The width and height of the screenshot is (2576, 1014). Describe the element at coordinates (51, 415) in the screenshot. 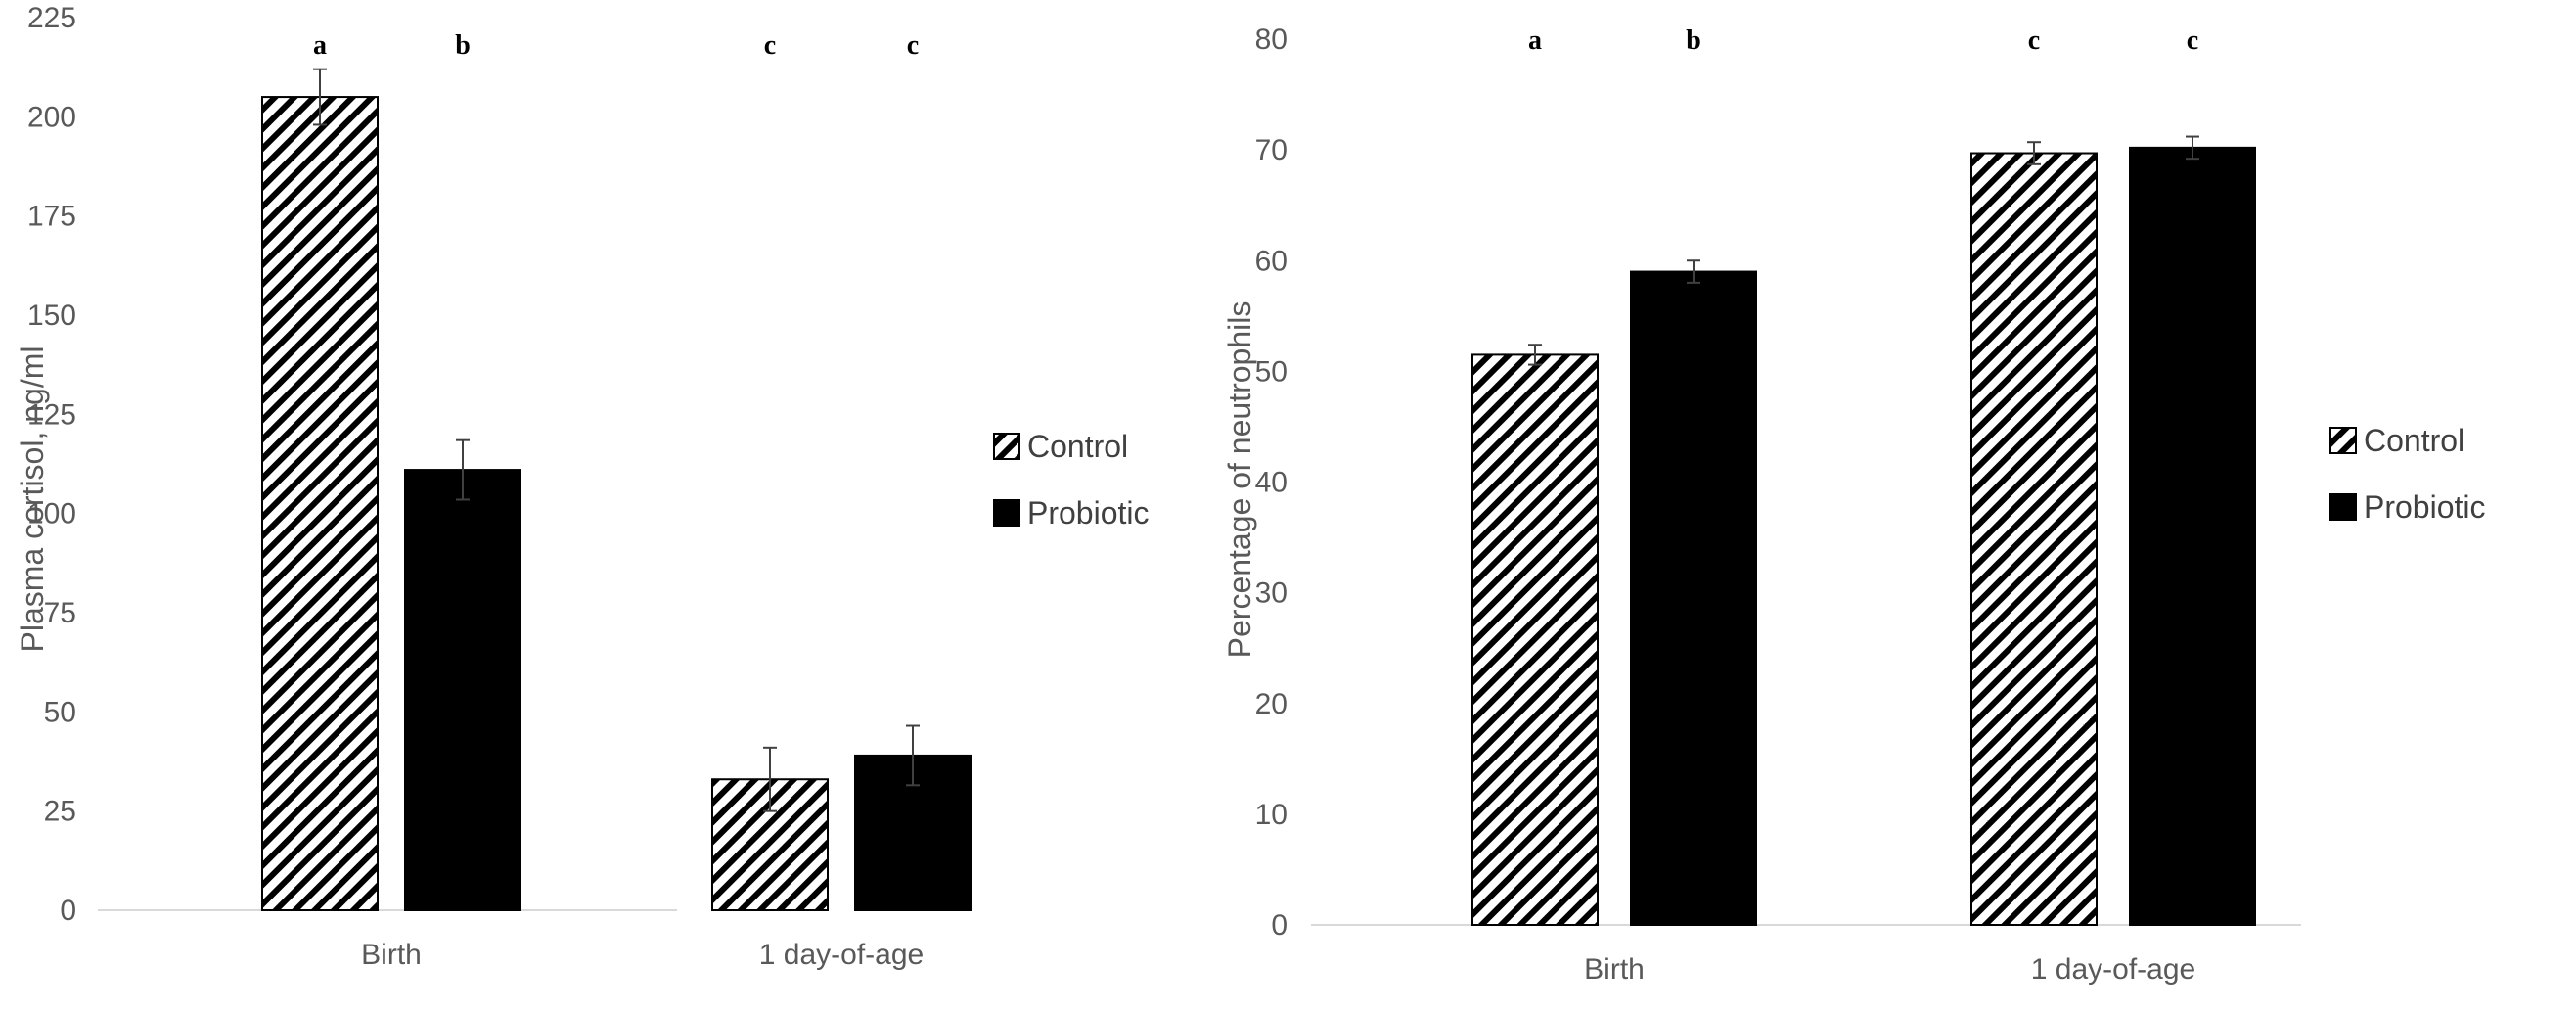

I see `y-tick-label: 125` at that location.